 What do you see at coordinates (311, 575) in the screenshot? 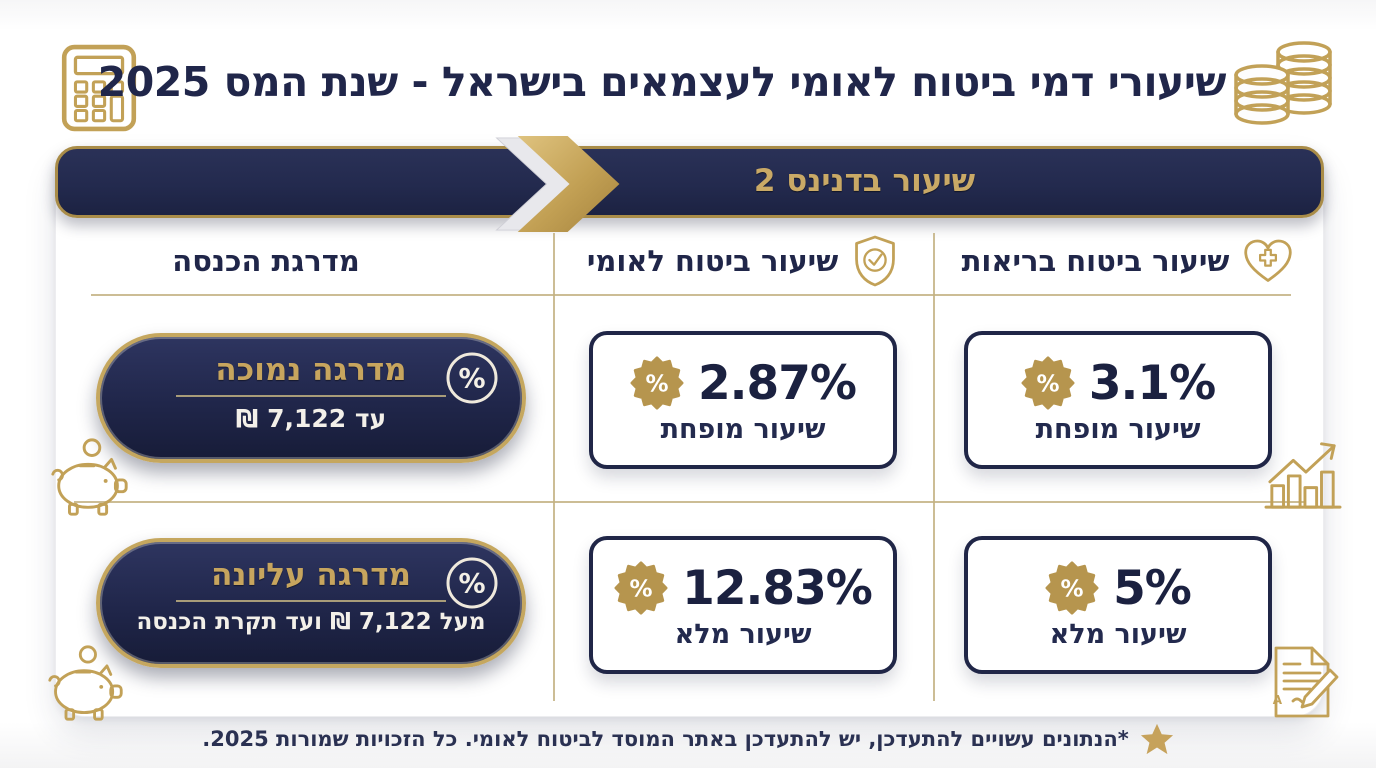
I see `bracket-title: מדרגה עליונה` at bounding box center [311, 575].